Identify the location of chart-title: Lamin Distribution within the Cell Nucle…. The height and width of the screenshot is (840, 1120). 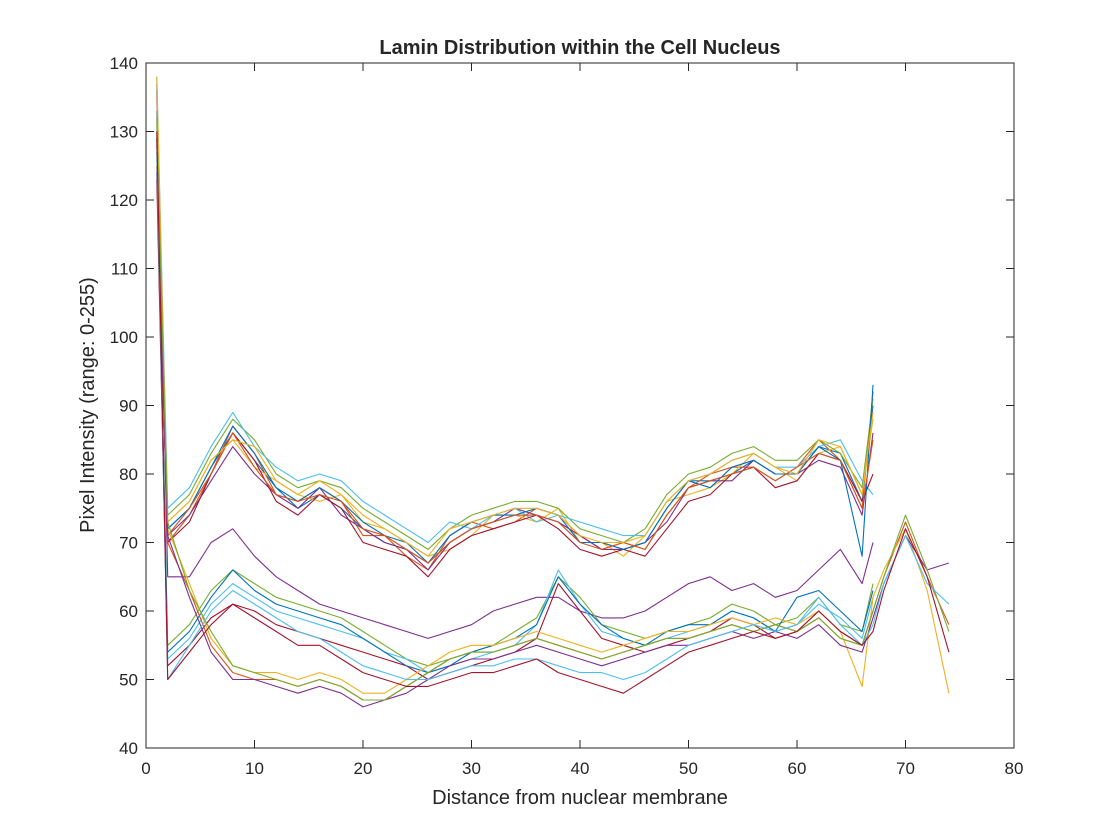
(579, 48).